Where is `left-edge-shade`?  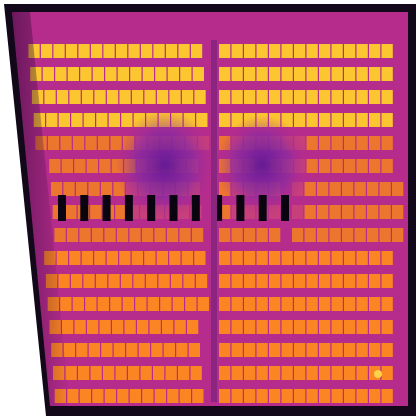 left-edge-shade is located at coordinates (41, 209).